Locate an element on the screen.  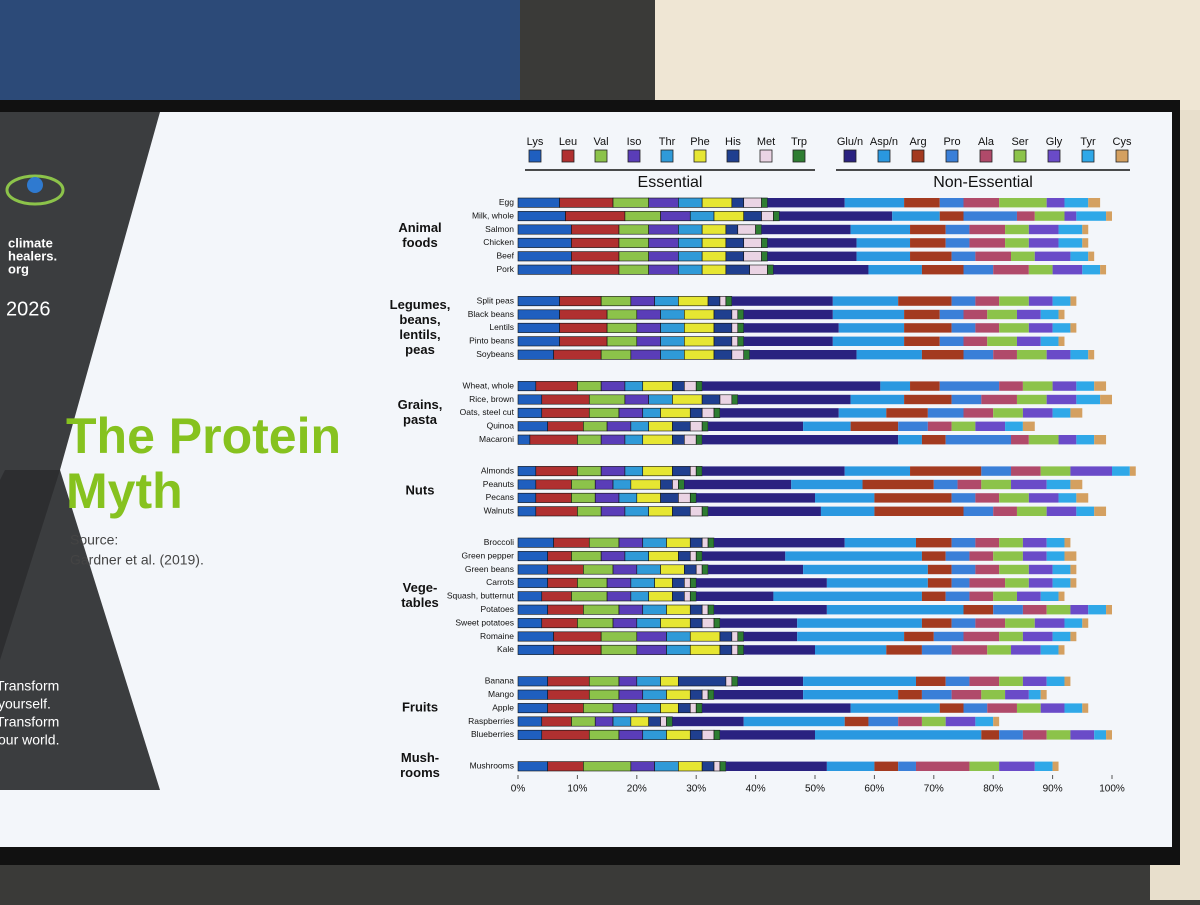
x-tick-label: 50% is located at coordinates (815, 789).